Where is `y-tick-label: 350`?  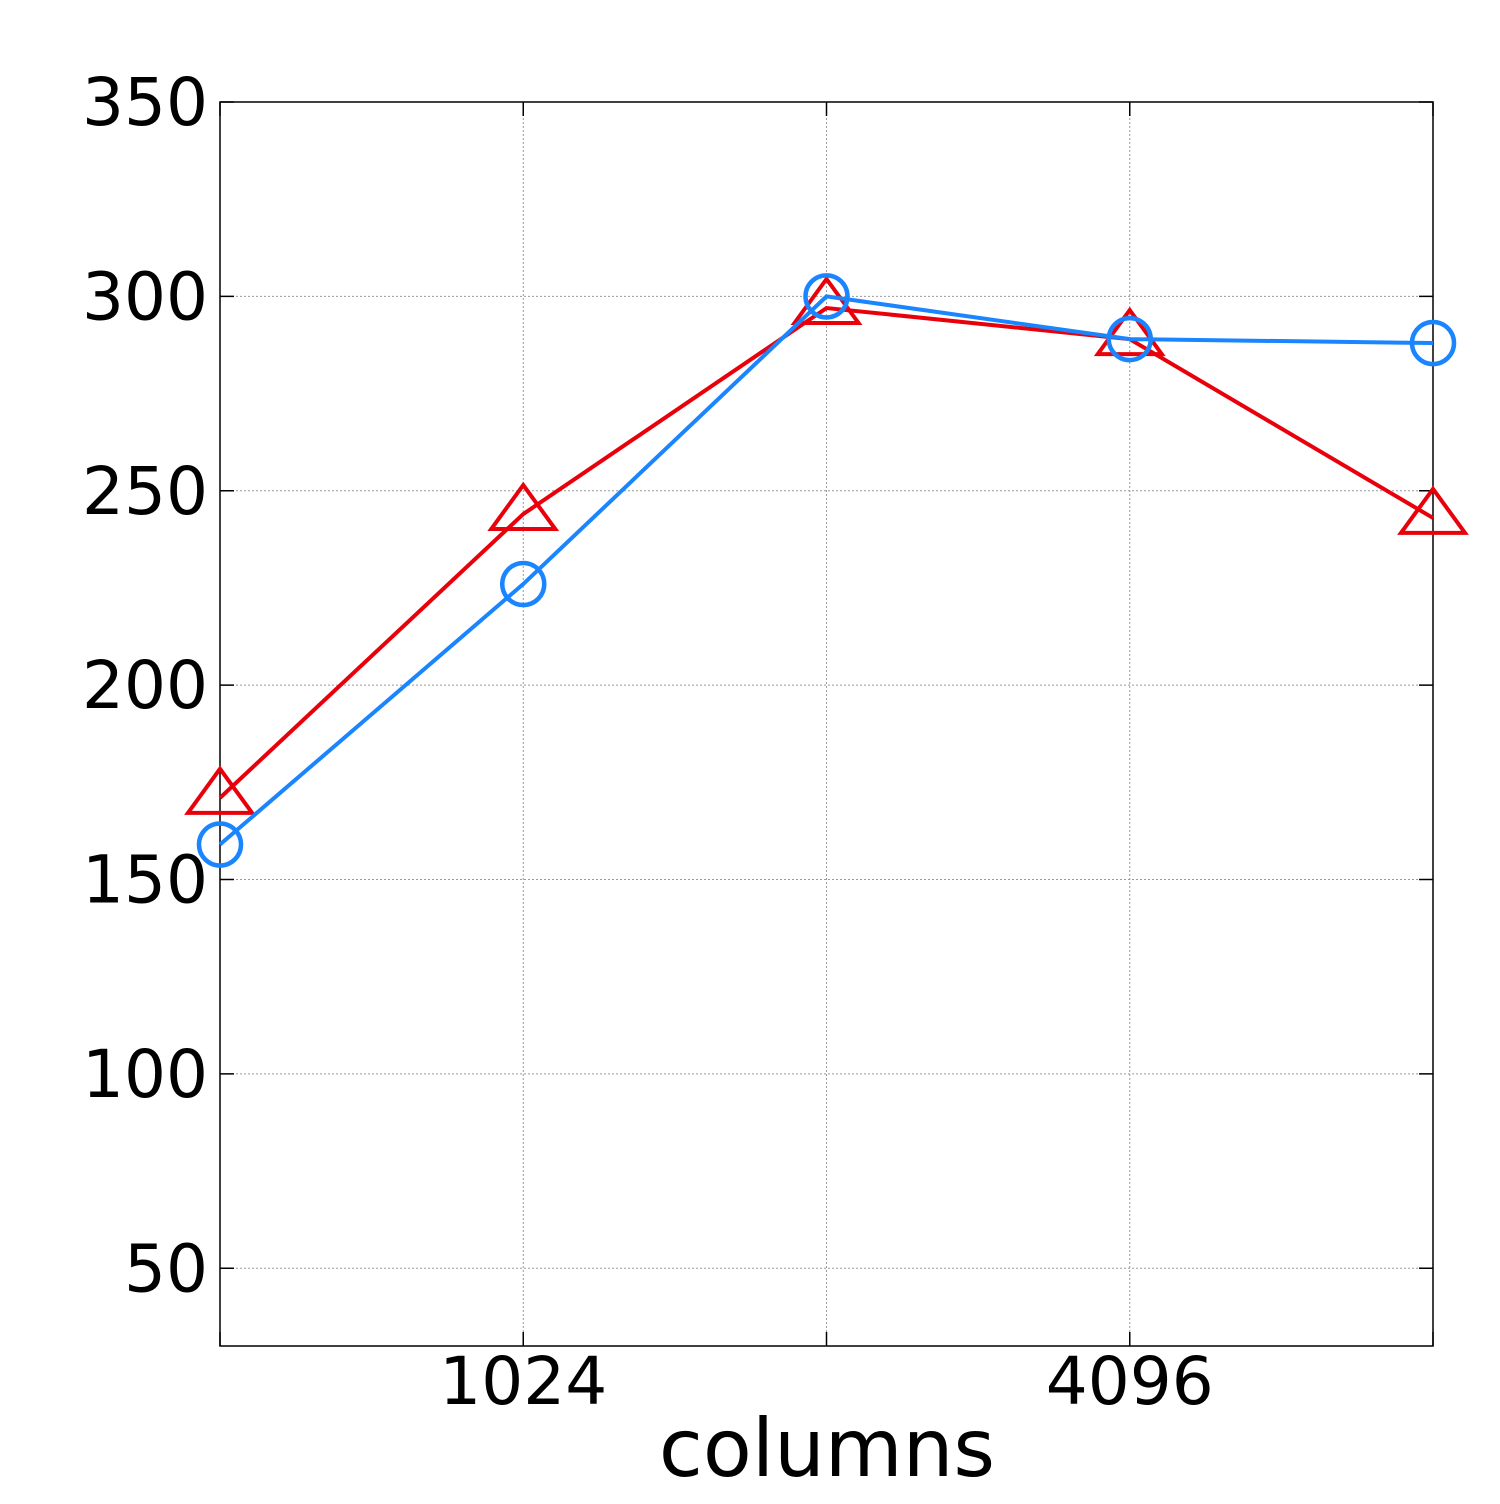 y-tick-label: 350 is located at coordinates (145, 102).